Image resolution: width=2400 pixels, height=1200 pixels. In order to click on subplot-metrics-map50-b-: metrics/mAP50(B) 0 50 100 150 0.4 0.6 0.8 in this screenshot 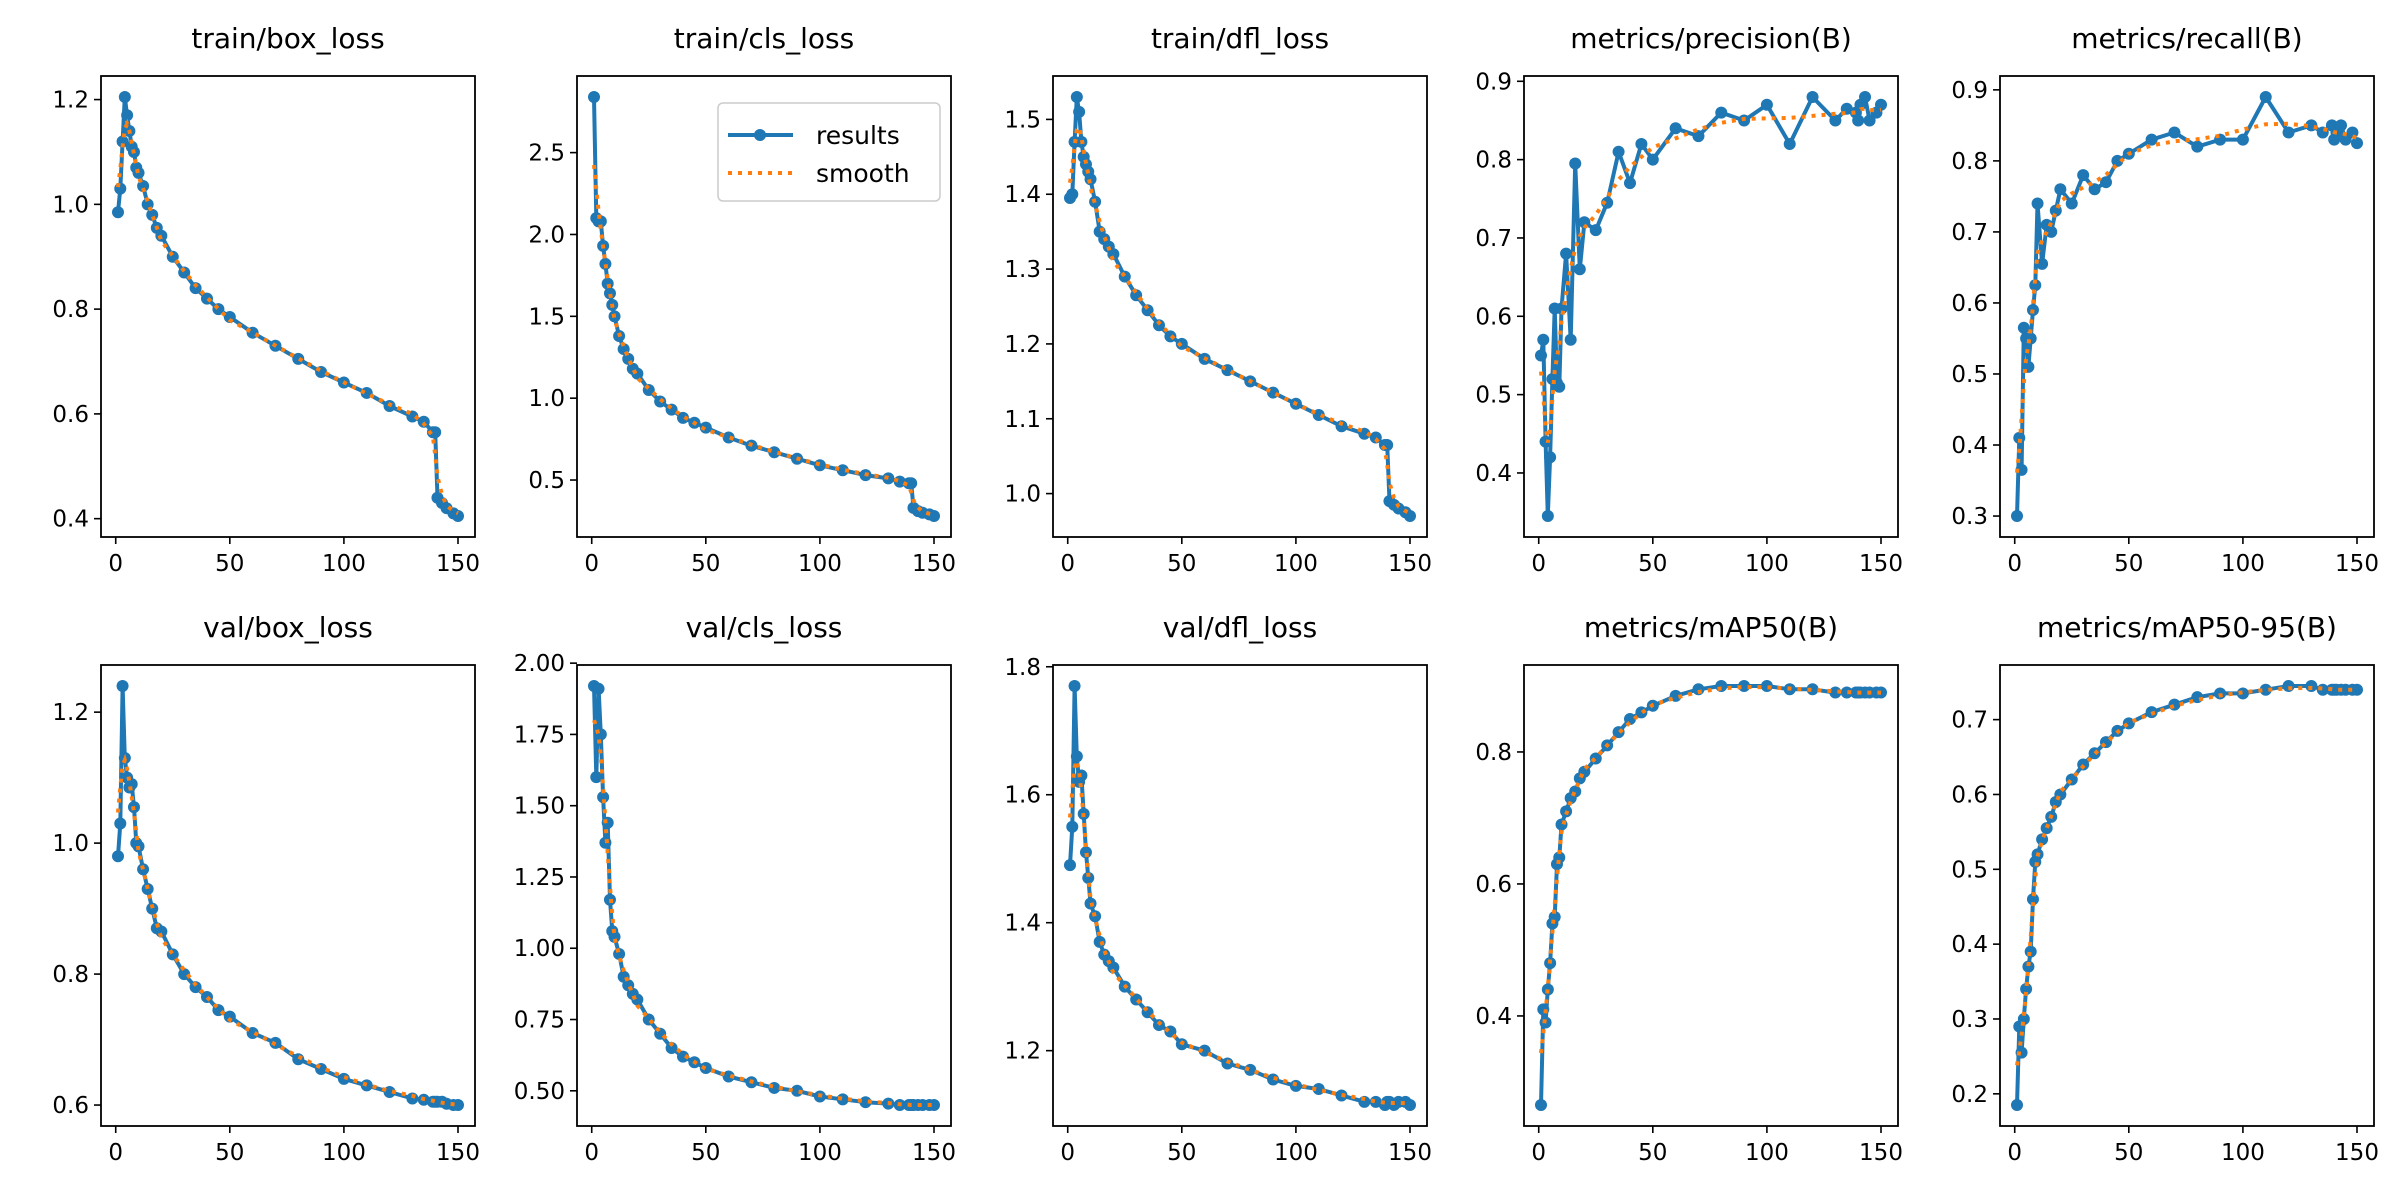, I will do `click(1689, 888)`.